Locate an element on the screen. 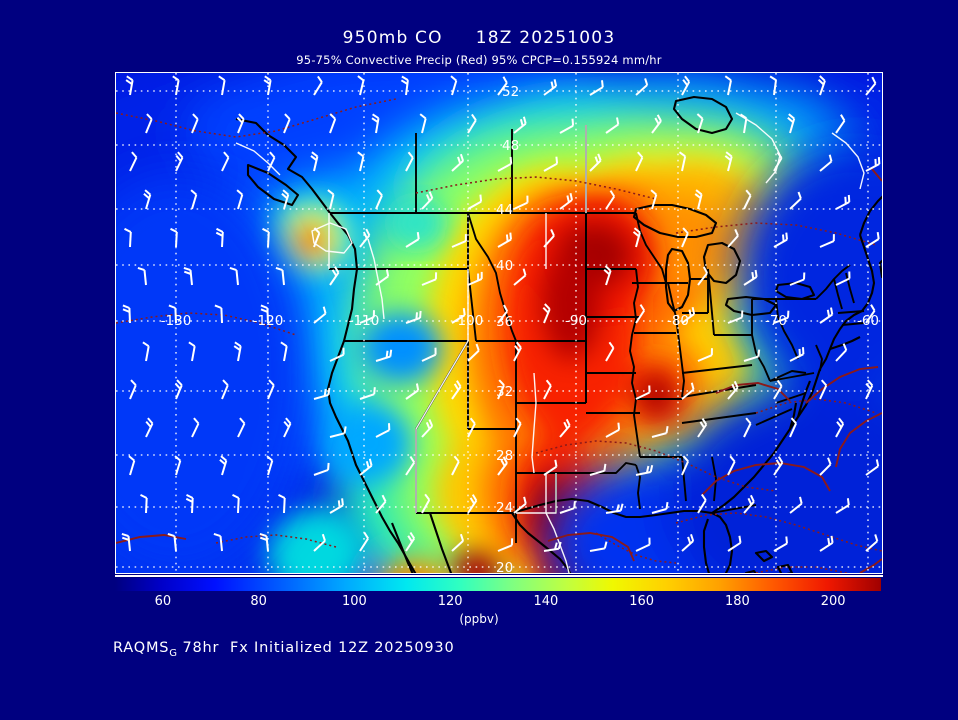  lon-label: -120 is located at coordinates (268, 321).